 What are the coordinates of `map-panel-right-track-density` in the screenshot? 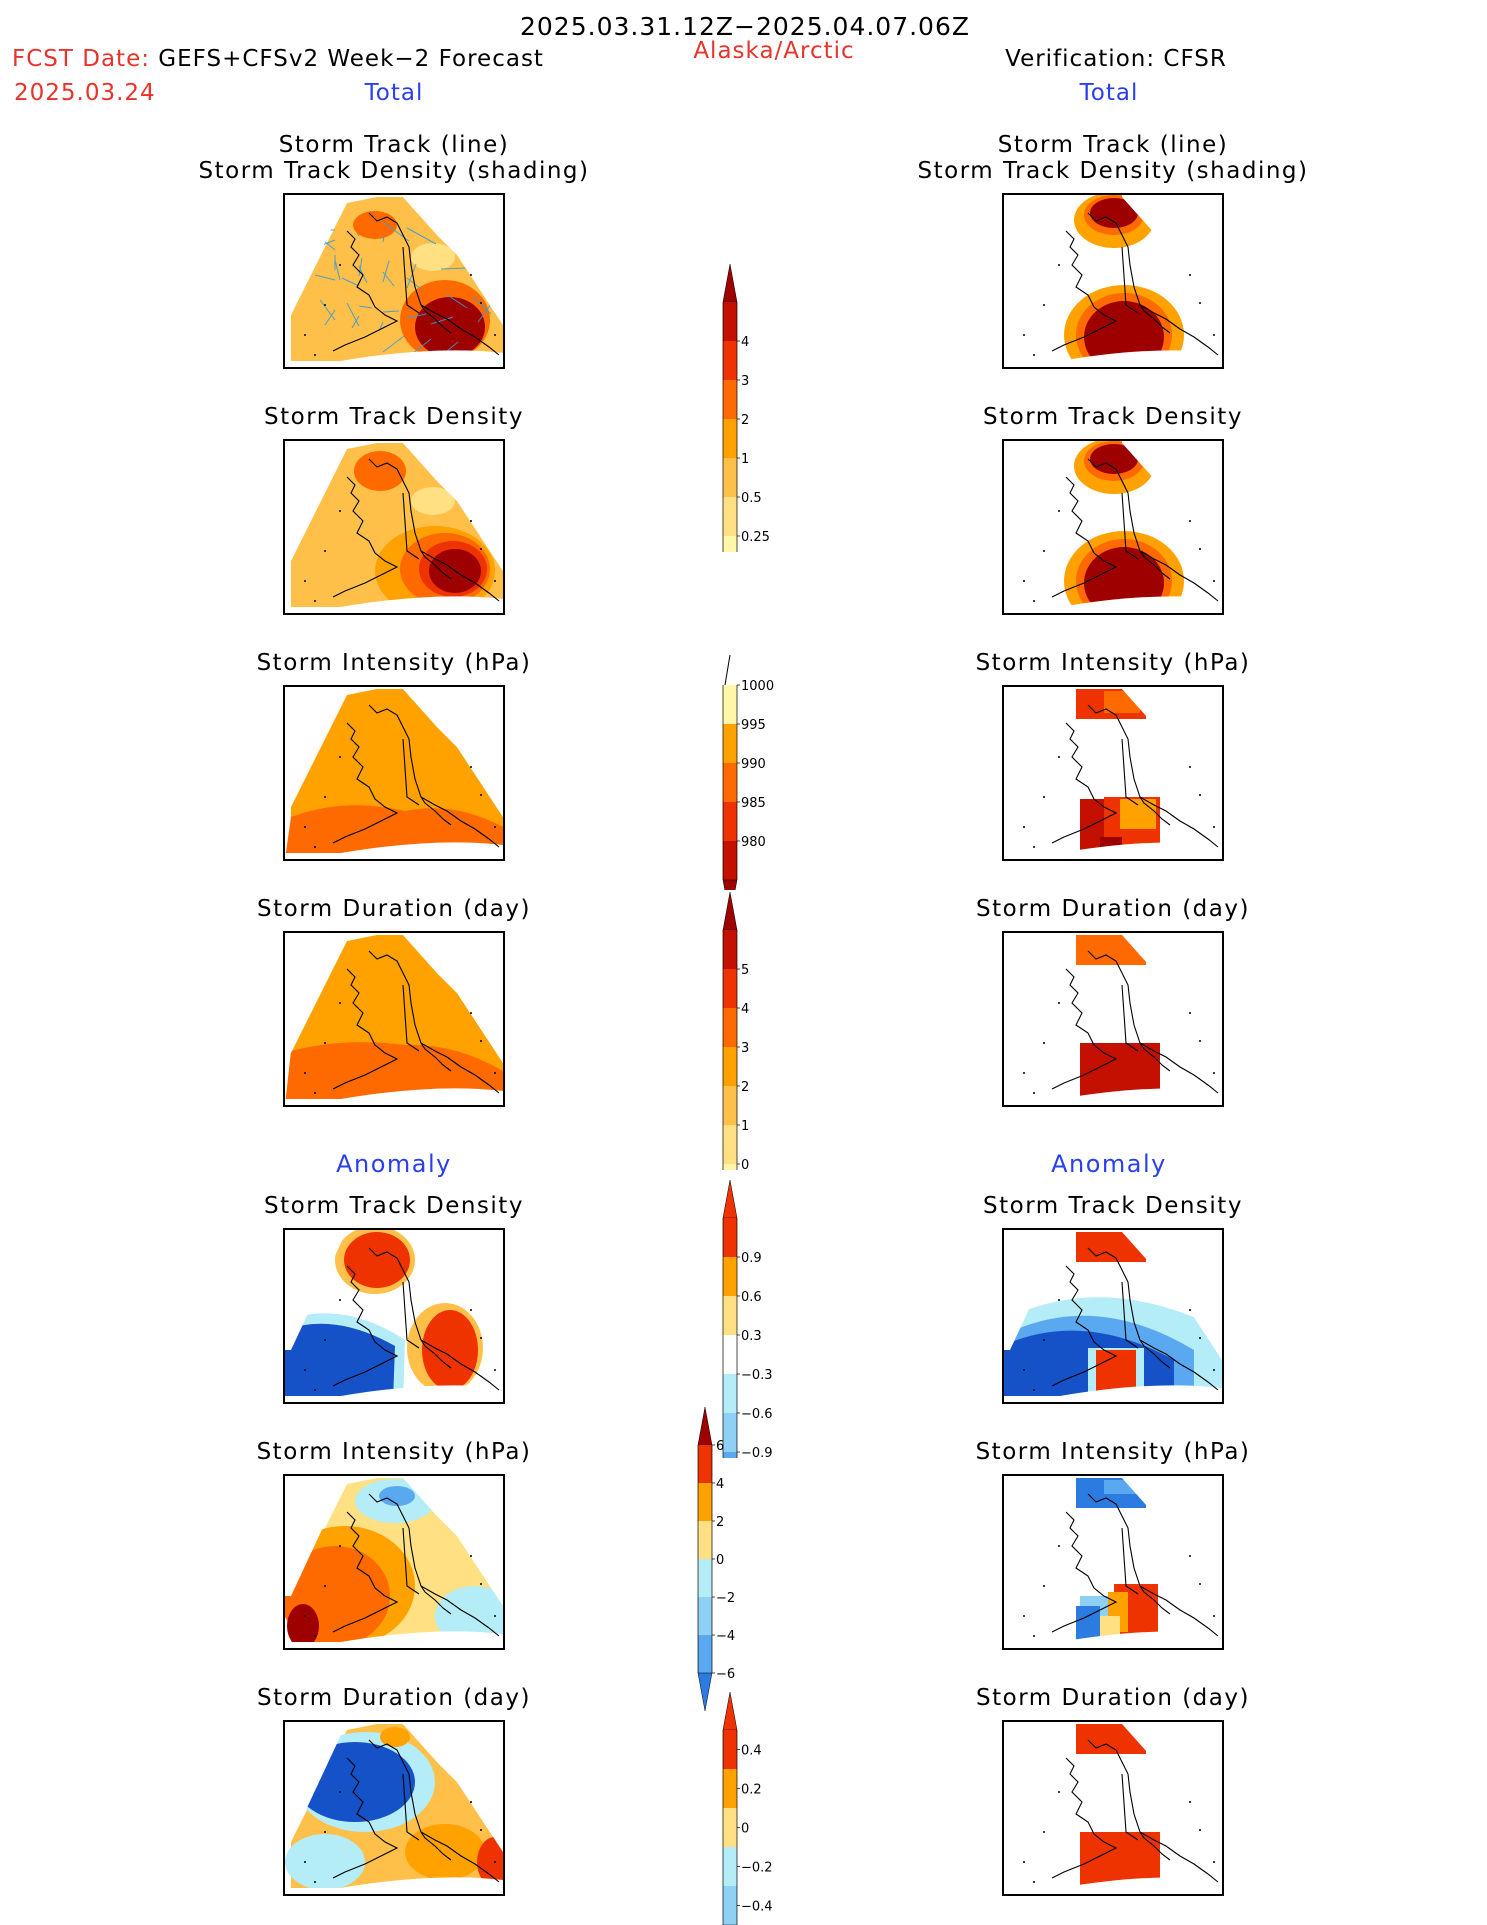 It's located at (1113, 281).